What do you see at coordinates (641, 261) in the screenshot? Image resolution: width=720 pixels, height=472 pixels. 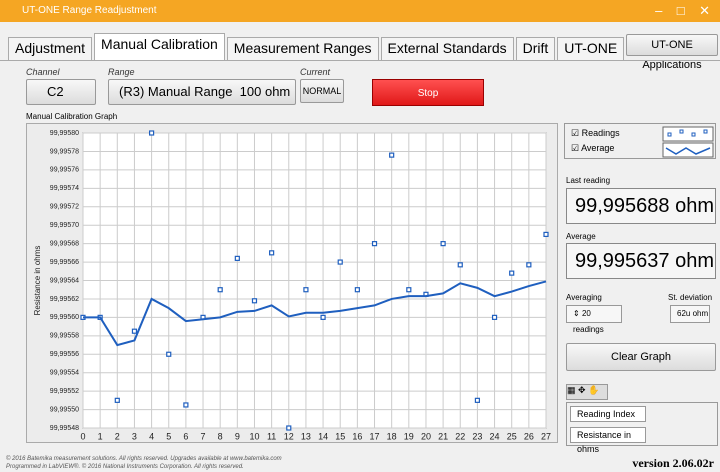 I see `average-value: 99,995637 ohm` at bounding box center [641, 261].